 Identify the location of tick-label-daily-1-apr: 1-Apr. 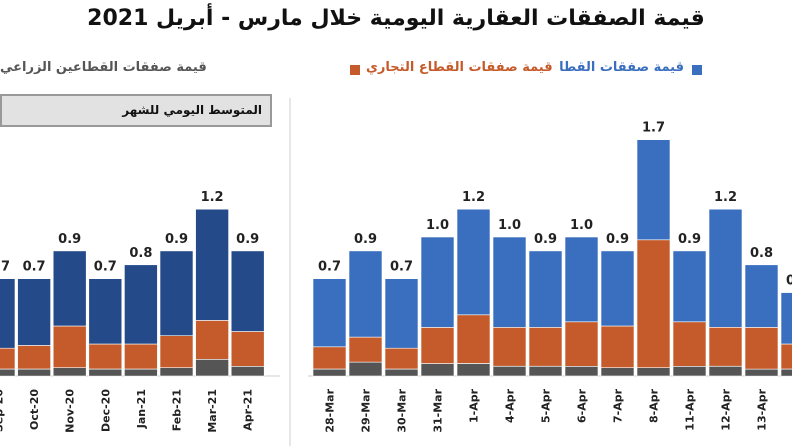
(474, 405).